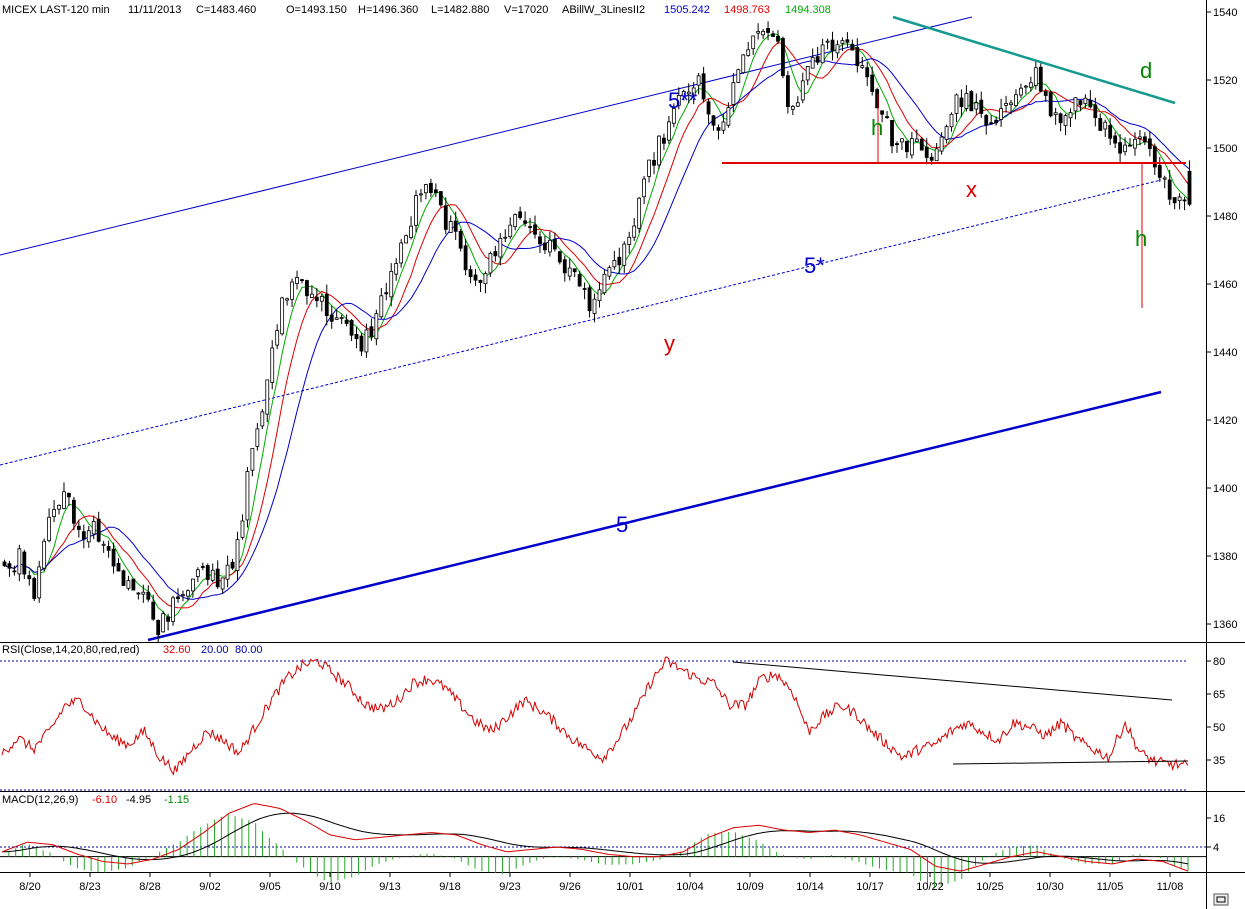 The image size is (1245, 909). I want to click on header-date: 11/11/2013, so click(154, 10).